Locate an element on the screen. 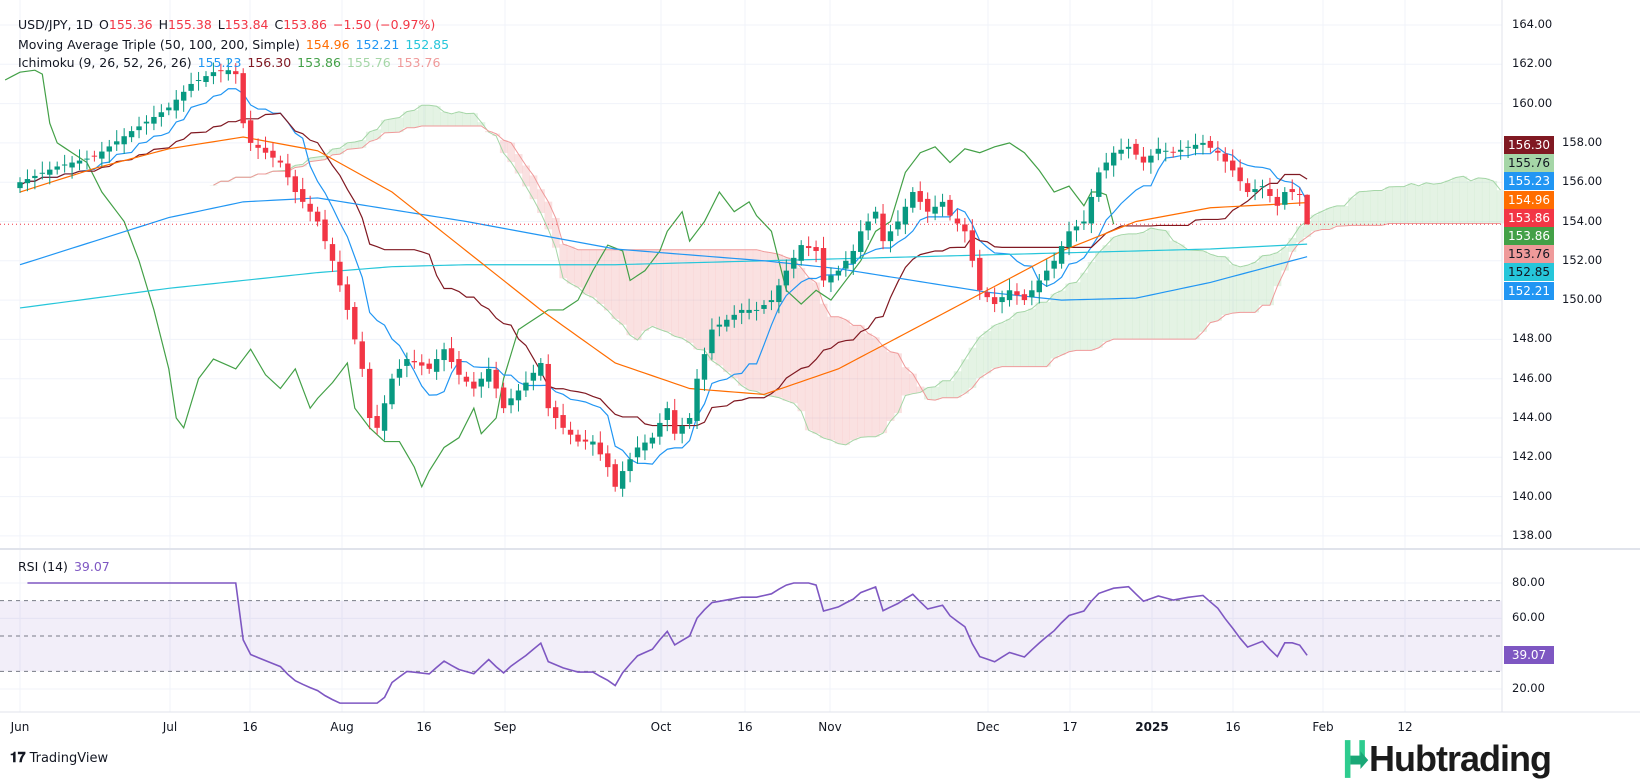 This screenshot has height=779, width=1640. price-tag: 152.85 is located at coordinates (1529, 272).